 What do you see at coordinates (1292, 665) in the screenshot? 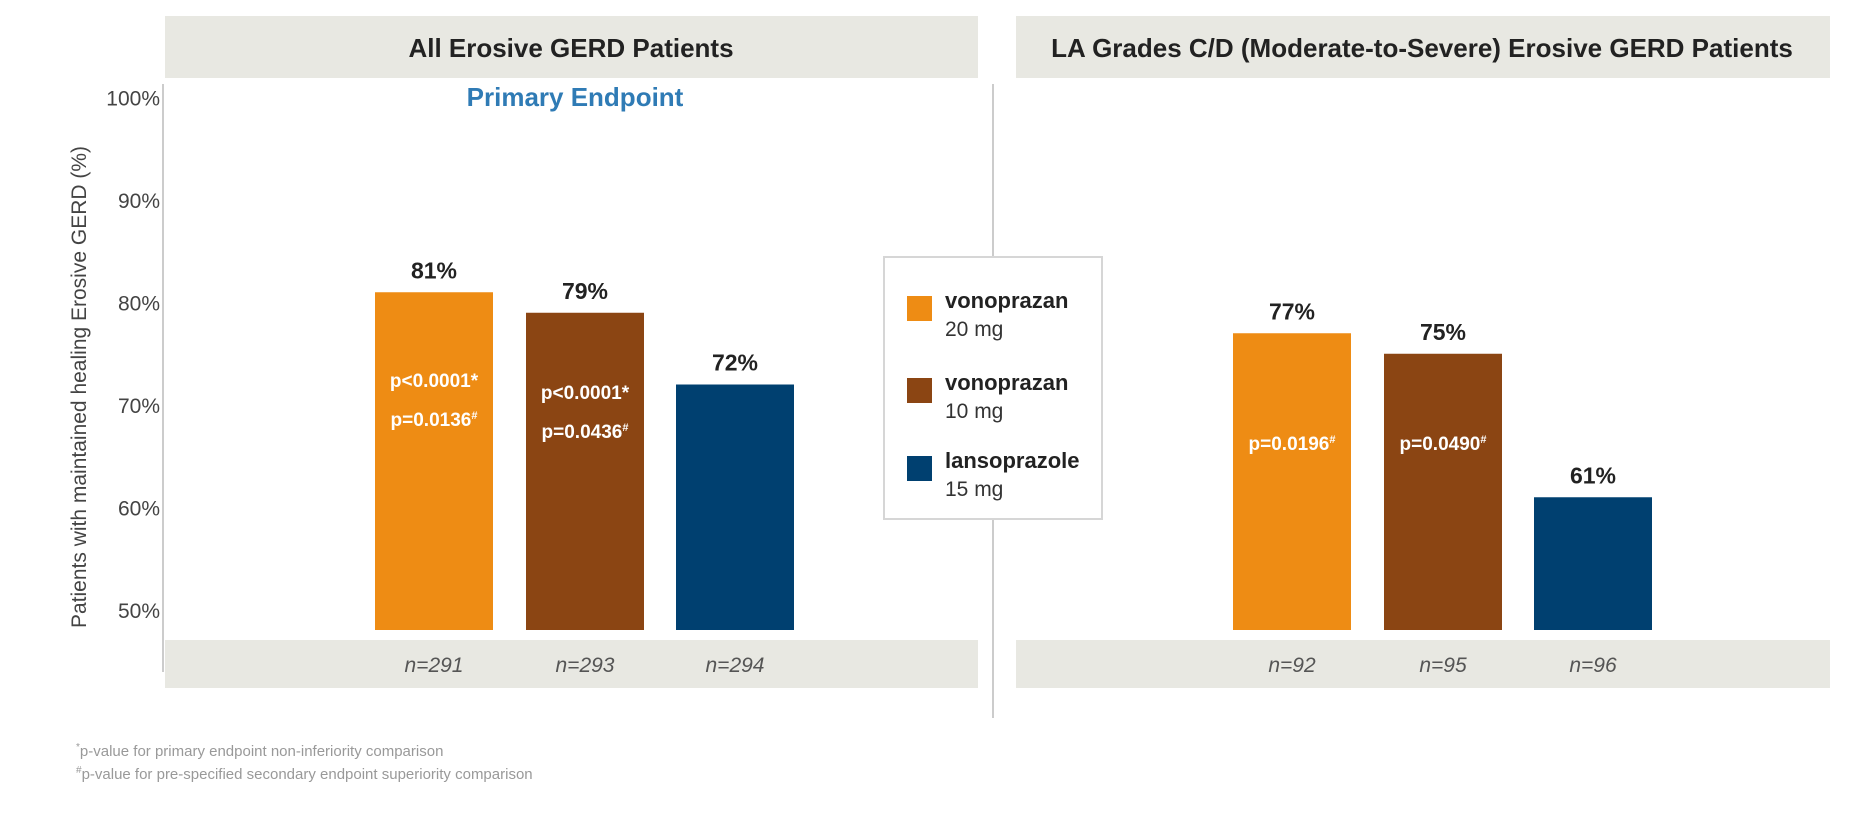
I see `n-label: n=92` at bounding box center [1292, 665].